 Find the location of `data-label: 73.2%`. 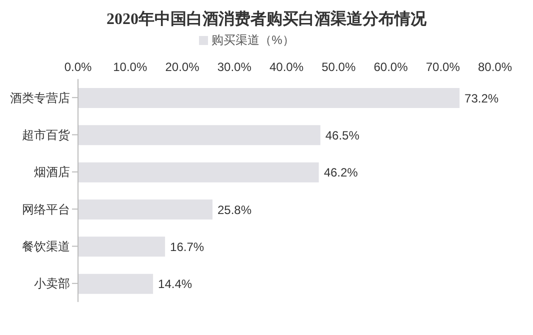

data-label: 73.2% is located at coordinates (481, 98).